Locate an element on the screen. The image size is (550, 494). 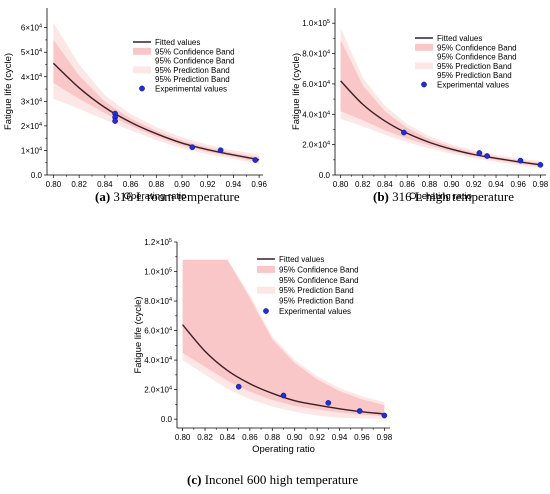
y-tick-label: 3×10⁴ is located at coordinates (31, 101).